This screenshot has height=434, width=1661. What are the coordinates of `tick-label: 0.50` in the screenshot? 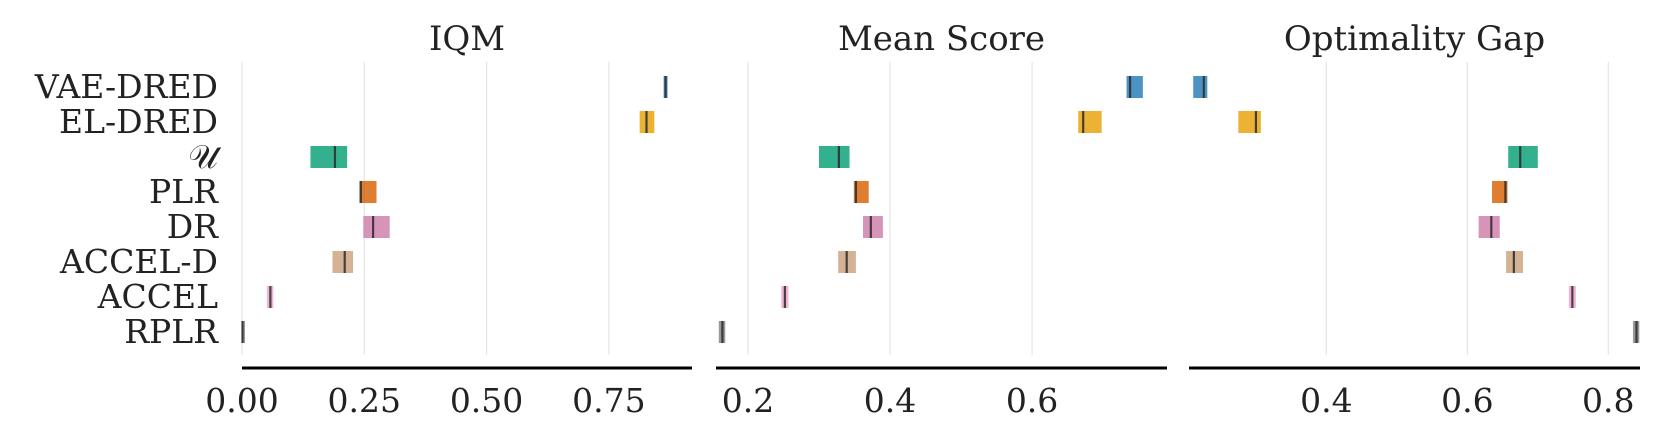 It's located at (486, 400).